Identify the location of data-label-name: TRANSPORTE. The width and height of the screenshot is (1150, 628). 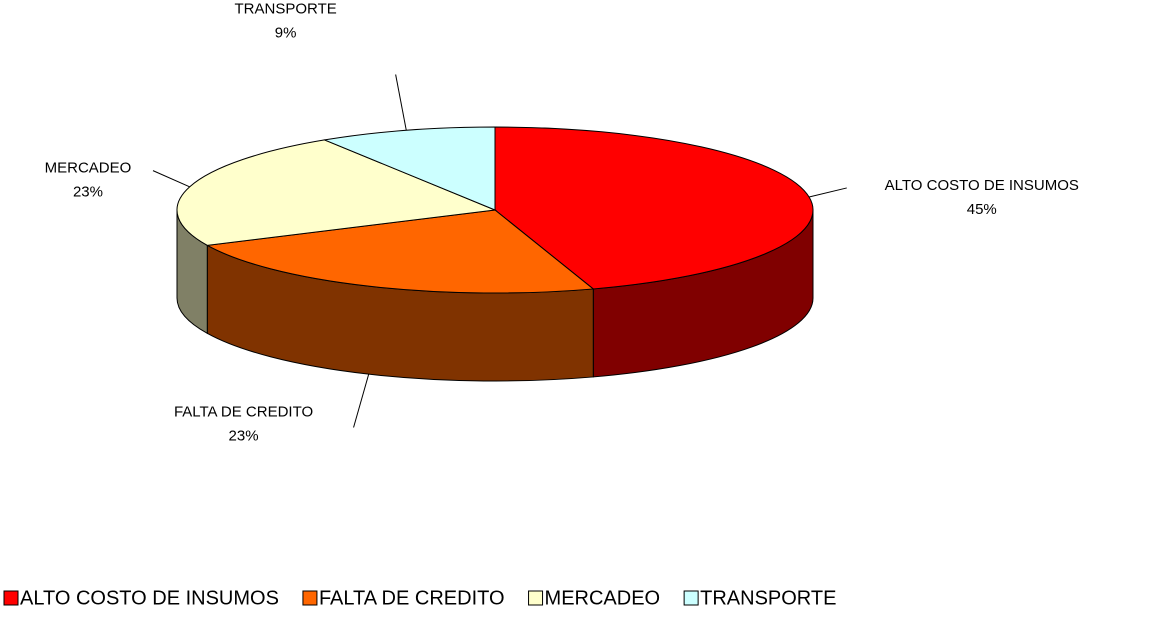
(286, 8).